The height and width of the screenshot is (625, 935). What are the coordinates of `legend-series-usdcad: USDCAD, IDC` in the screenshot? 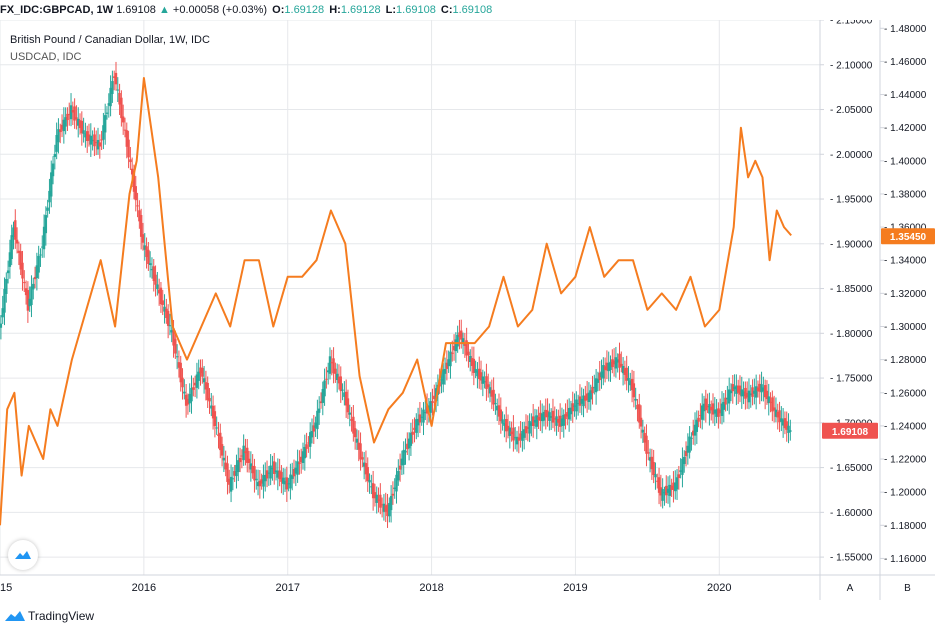 It's located at (46, 57).